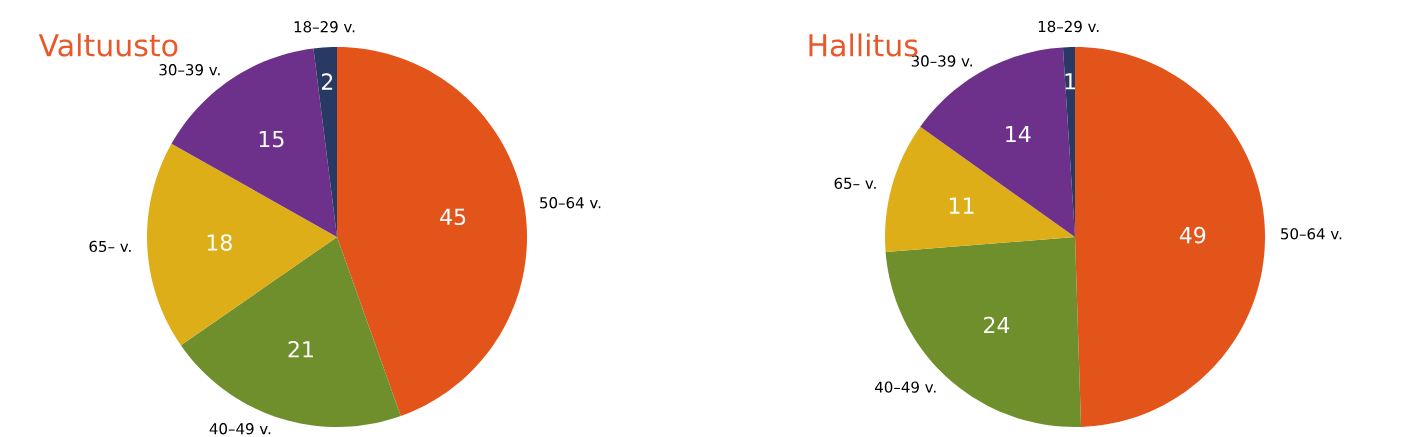  What do you see at coordinates (961, 205) in the screenshot?
I see `data-label: 11` at bounding box center [961, 205].